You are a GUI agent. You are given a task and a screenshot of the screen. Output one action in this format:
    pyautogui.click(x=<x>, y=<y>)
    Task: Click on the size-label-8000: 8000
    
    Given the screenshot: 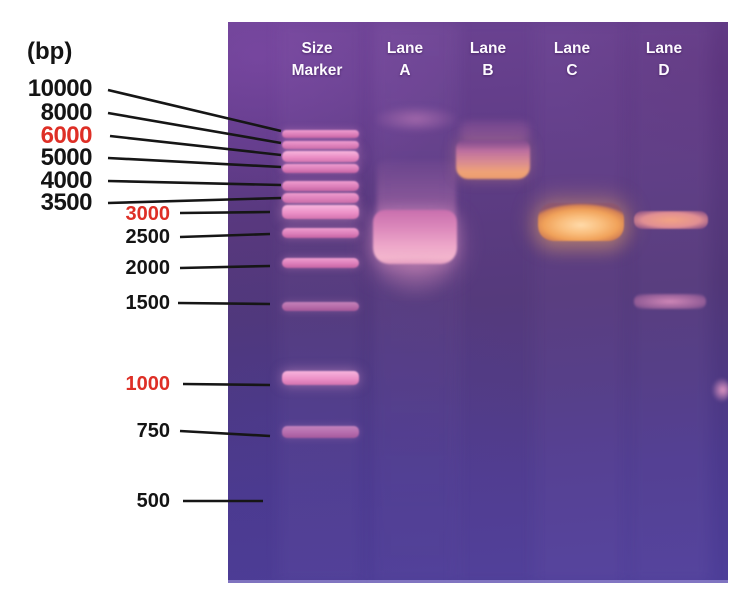 What is the action you would take?
    pyautogui.click(x=66, y=112)
    